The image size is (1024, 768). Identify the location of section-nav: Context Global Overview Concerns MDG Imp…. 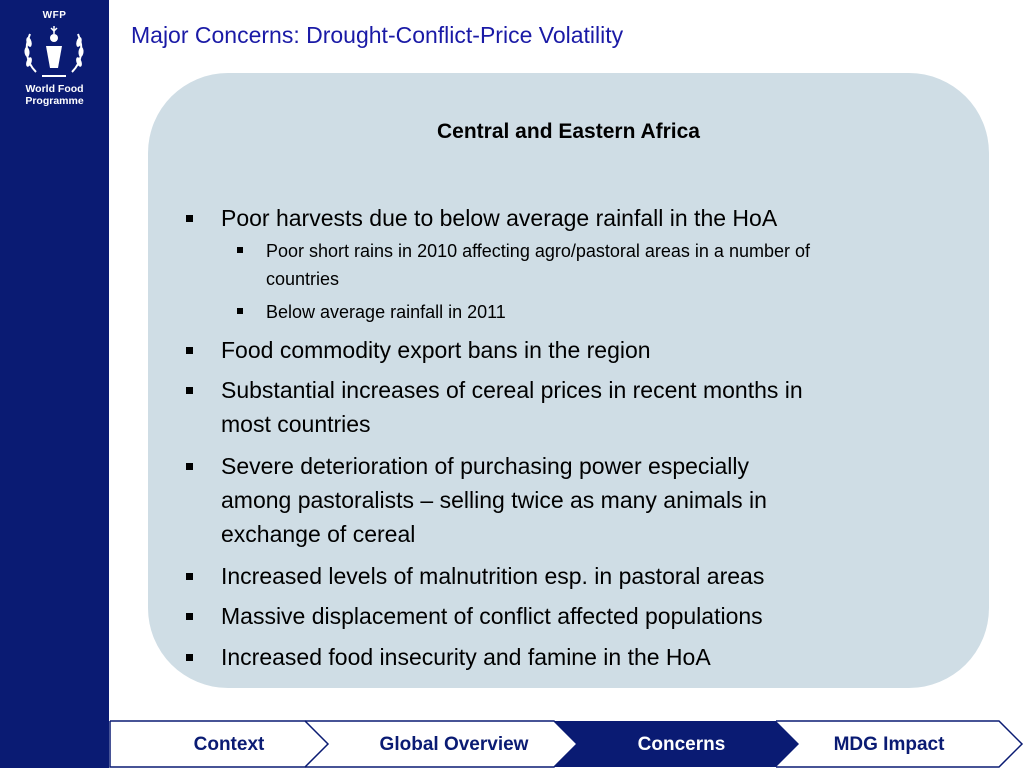
(566, 744).